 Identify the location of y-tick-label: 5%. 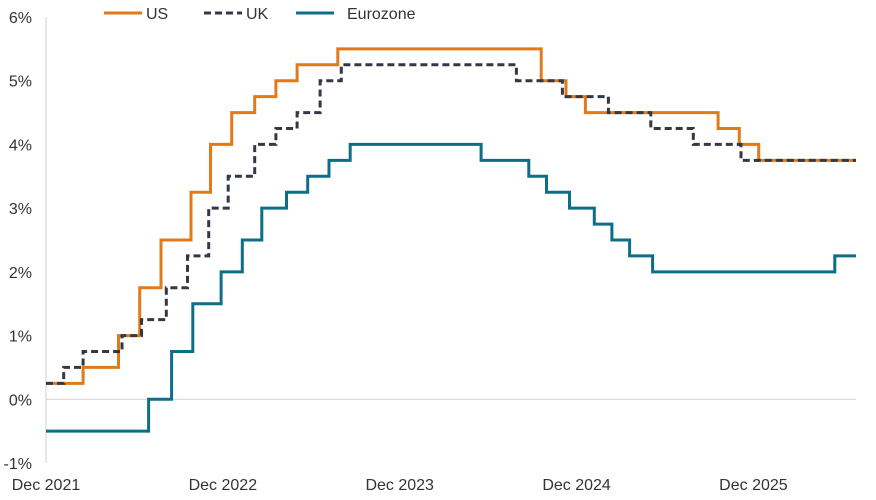
(20, 82).